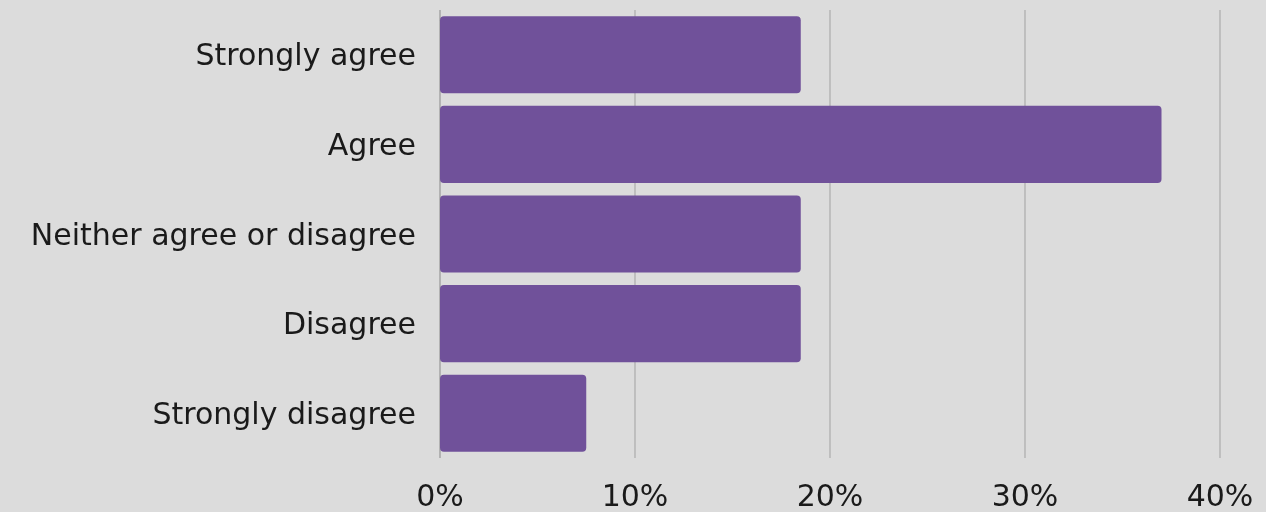 This screenshot has width=1266, height=512. Describe the element at coordinates (305, 55) in the screenshot. I see `y-tick-label: Strongly agree` at that location.